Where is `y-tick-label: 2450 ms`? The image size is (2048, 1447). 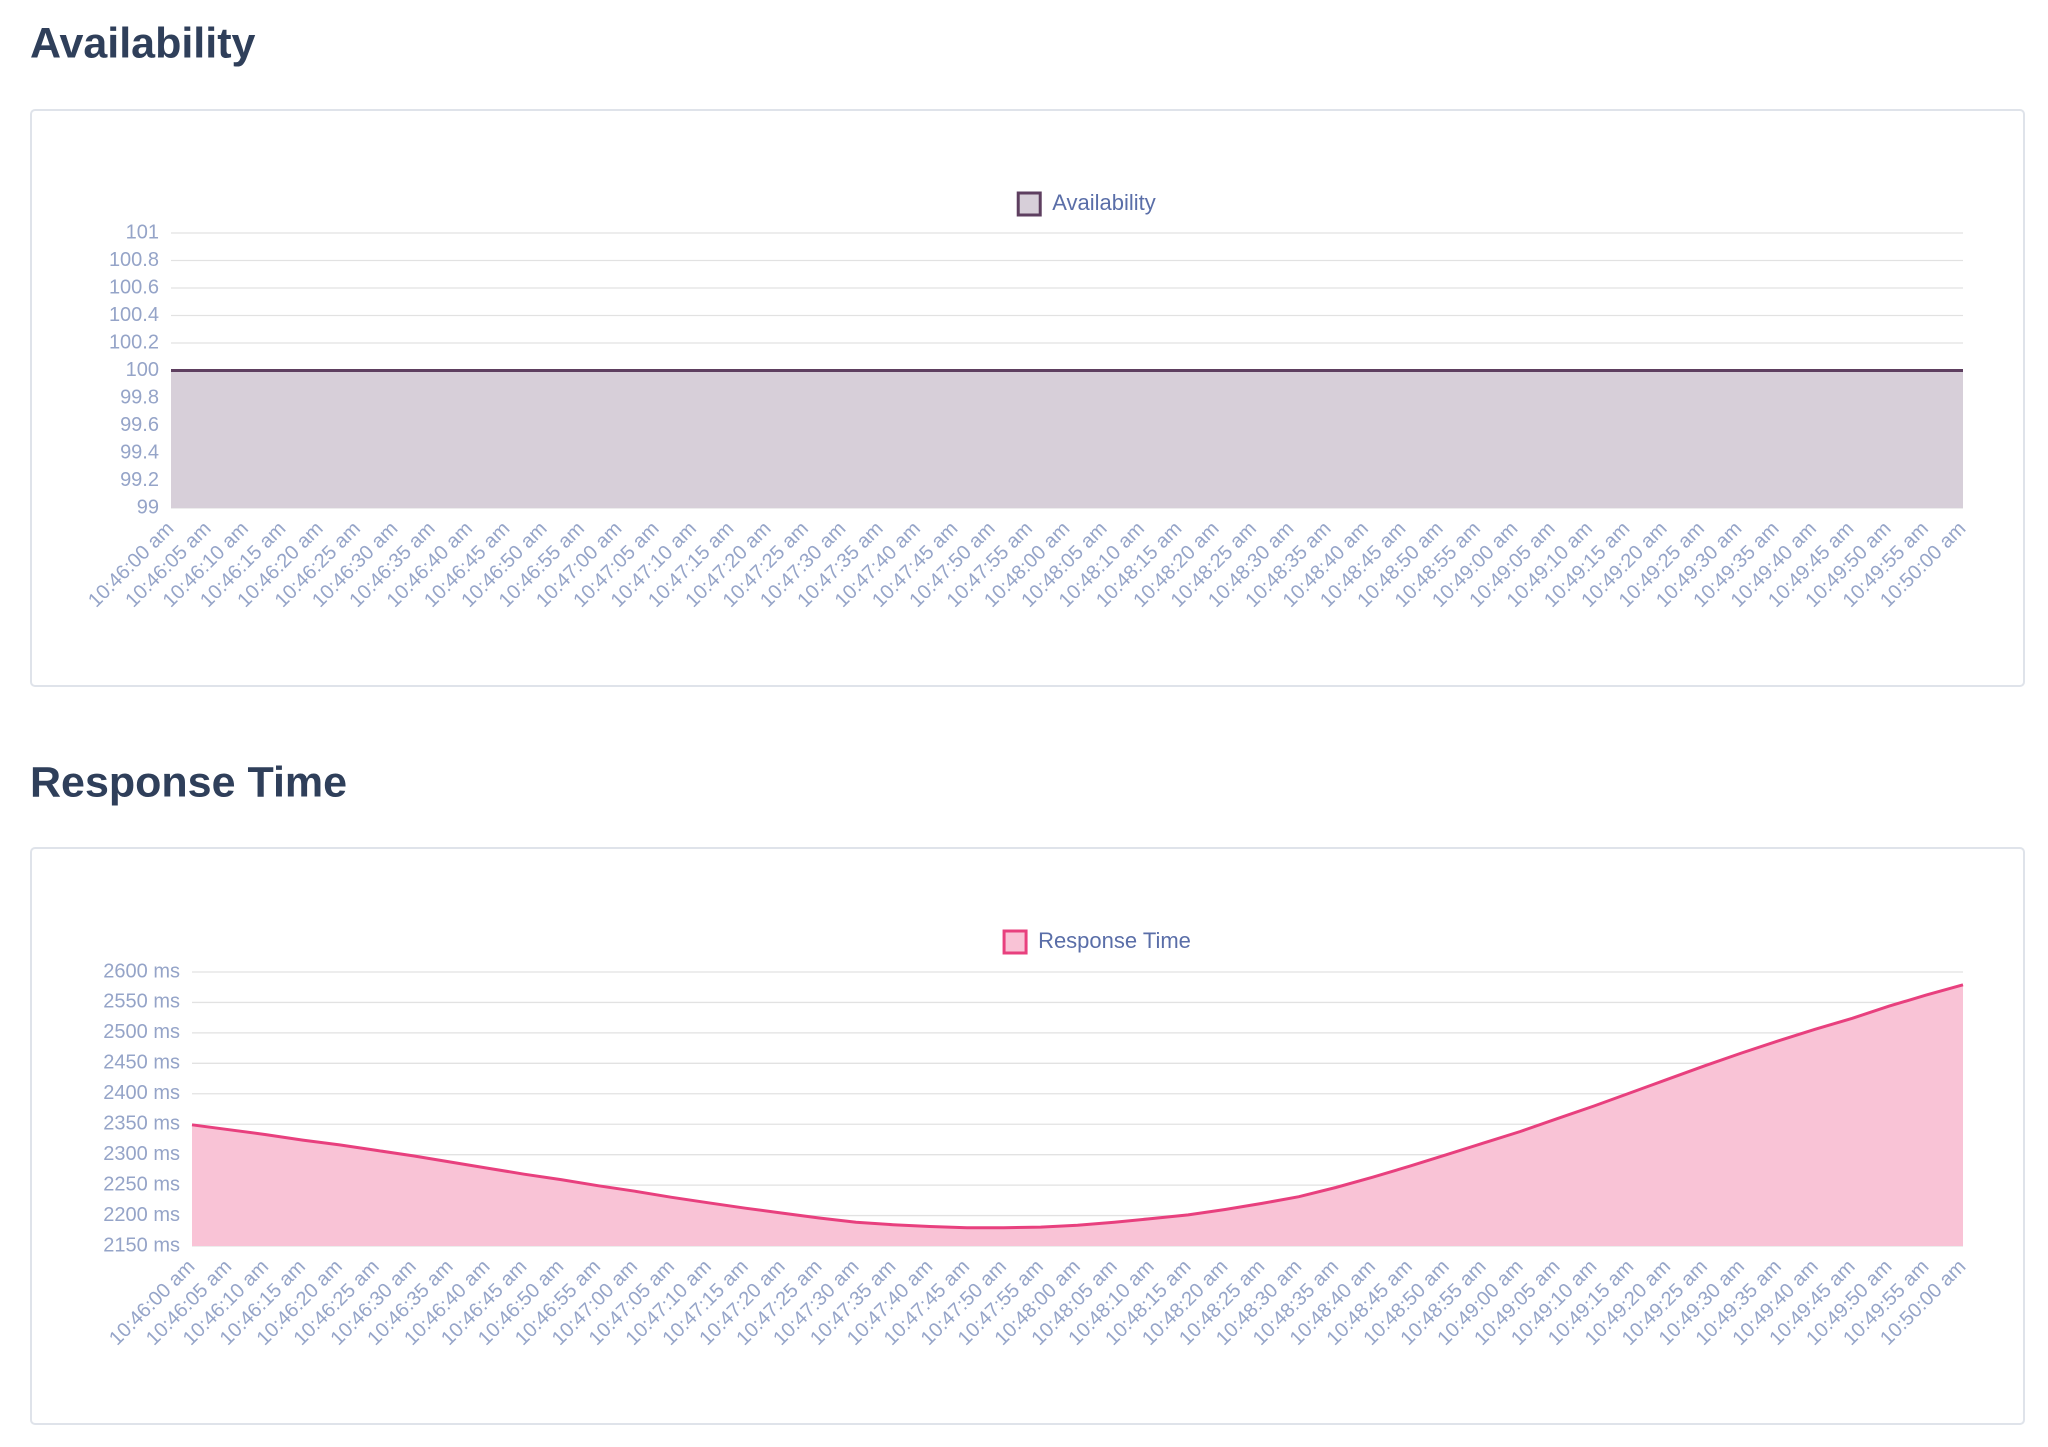 y-tick-label: 2450 ms is located at coordinates (141, 1063).